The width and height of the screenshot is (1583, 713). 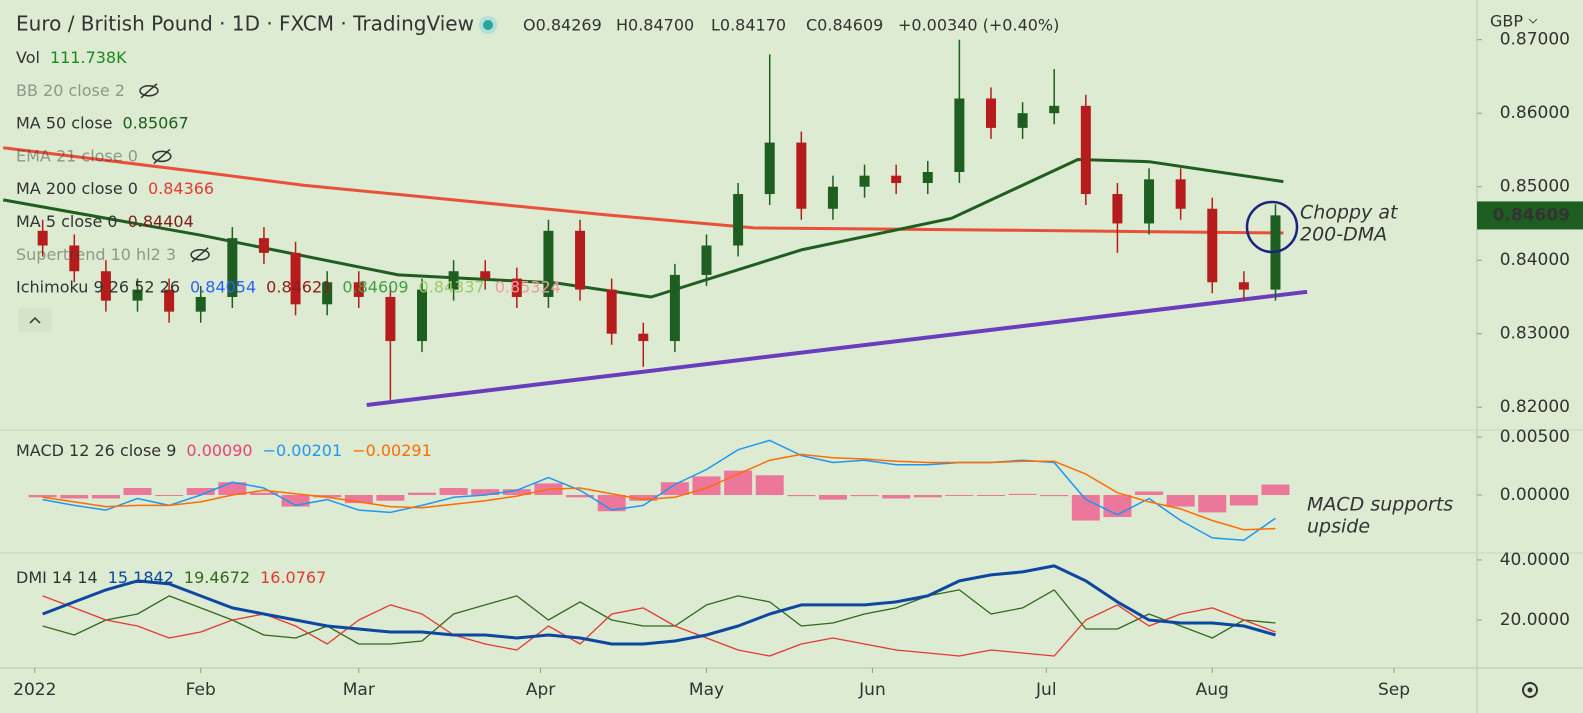 I want to click on ohlc-value: L0.84170, so click(x=748, y=25).